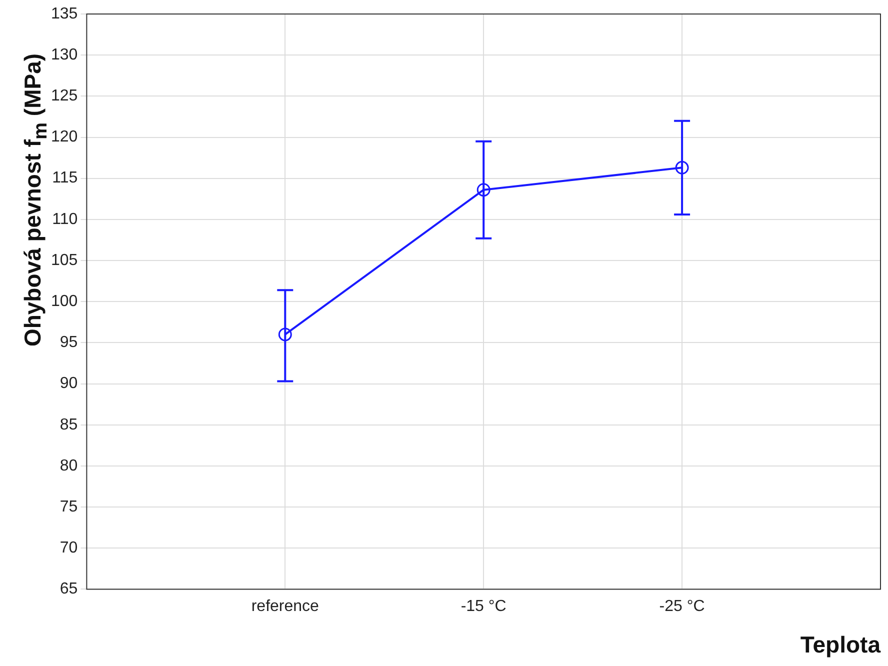  What do you see at coordinates (64, 260) in the screenshot?
I see `y-tick-label: 105` at bounding box center [64, 260].